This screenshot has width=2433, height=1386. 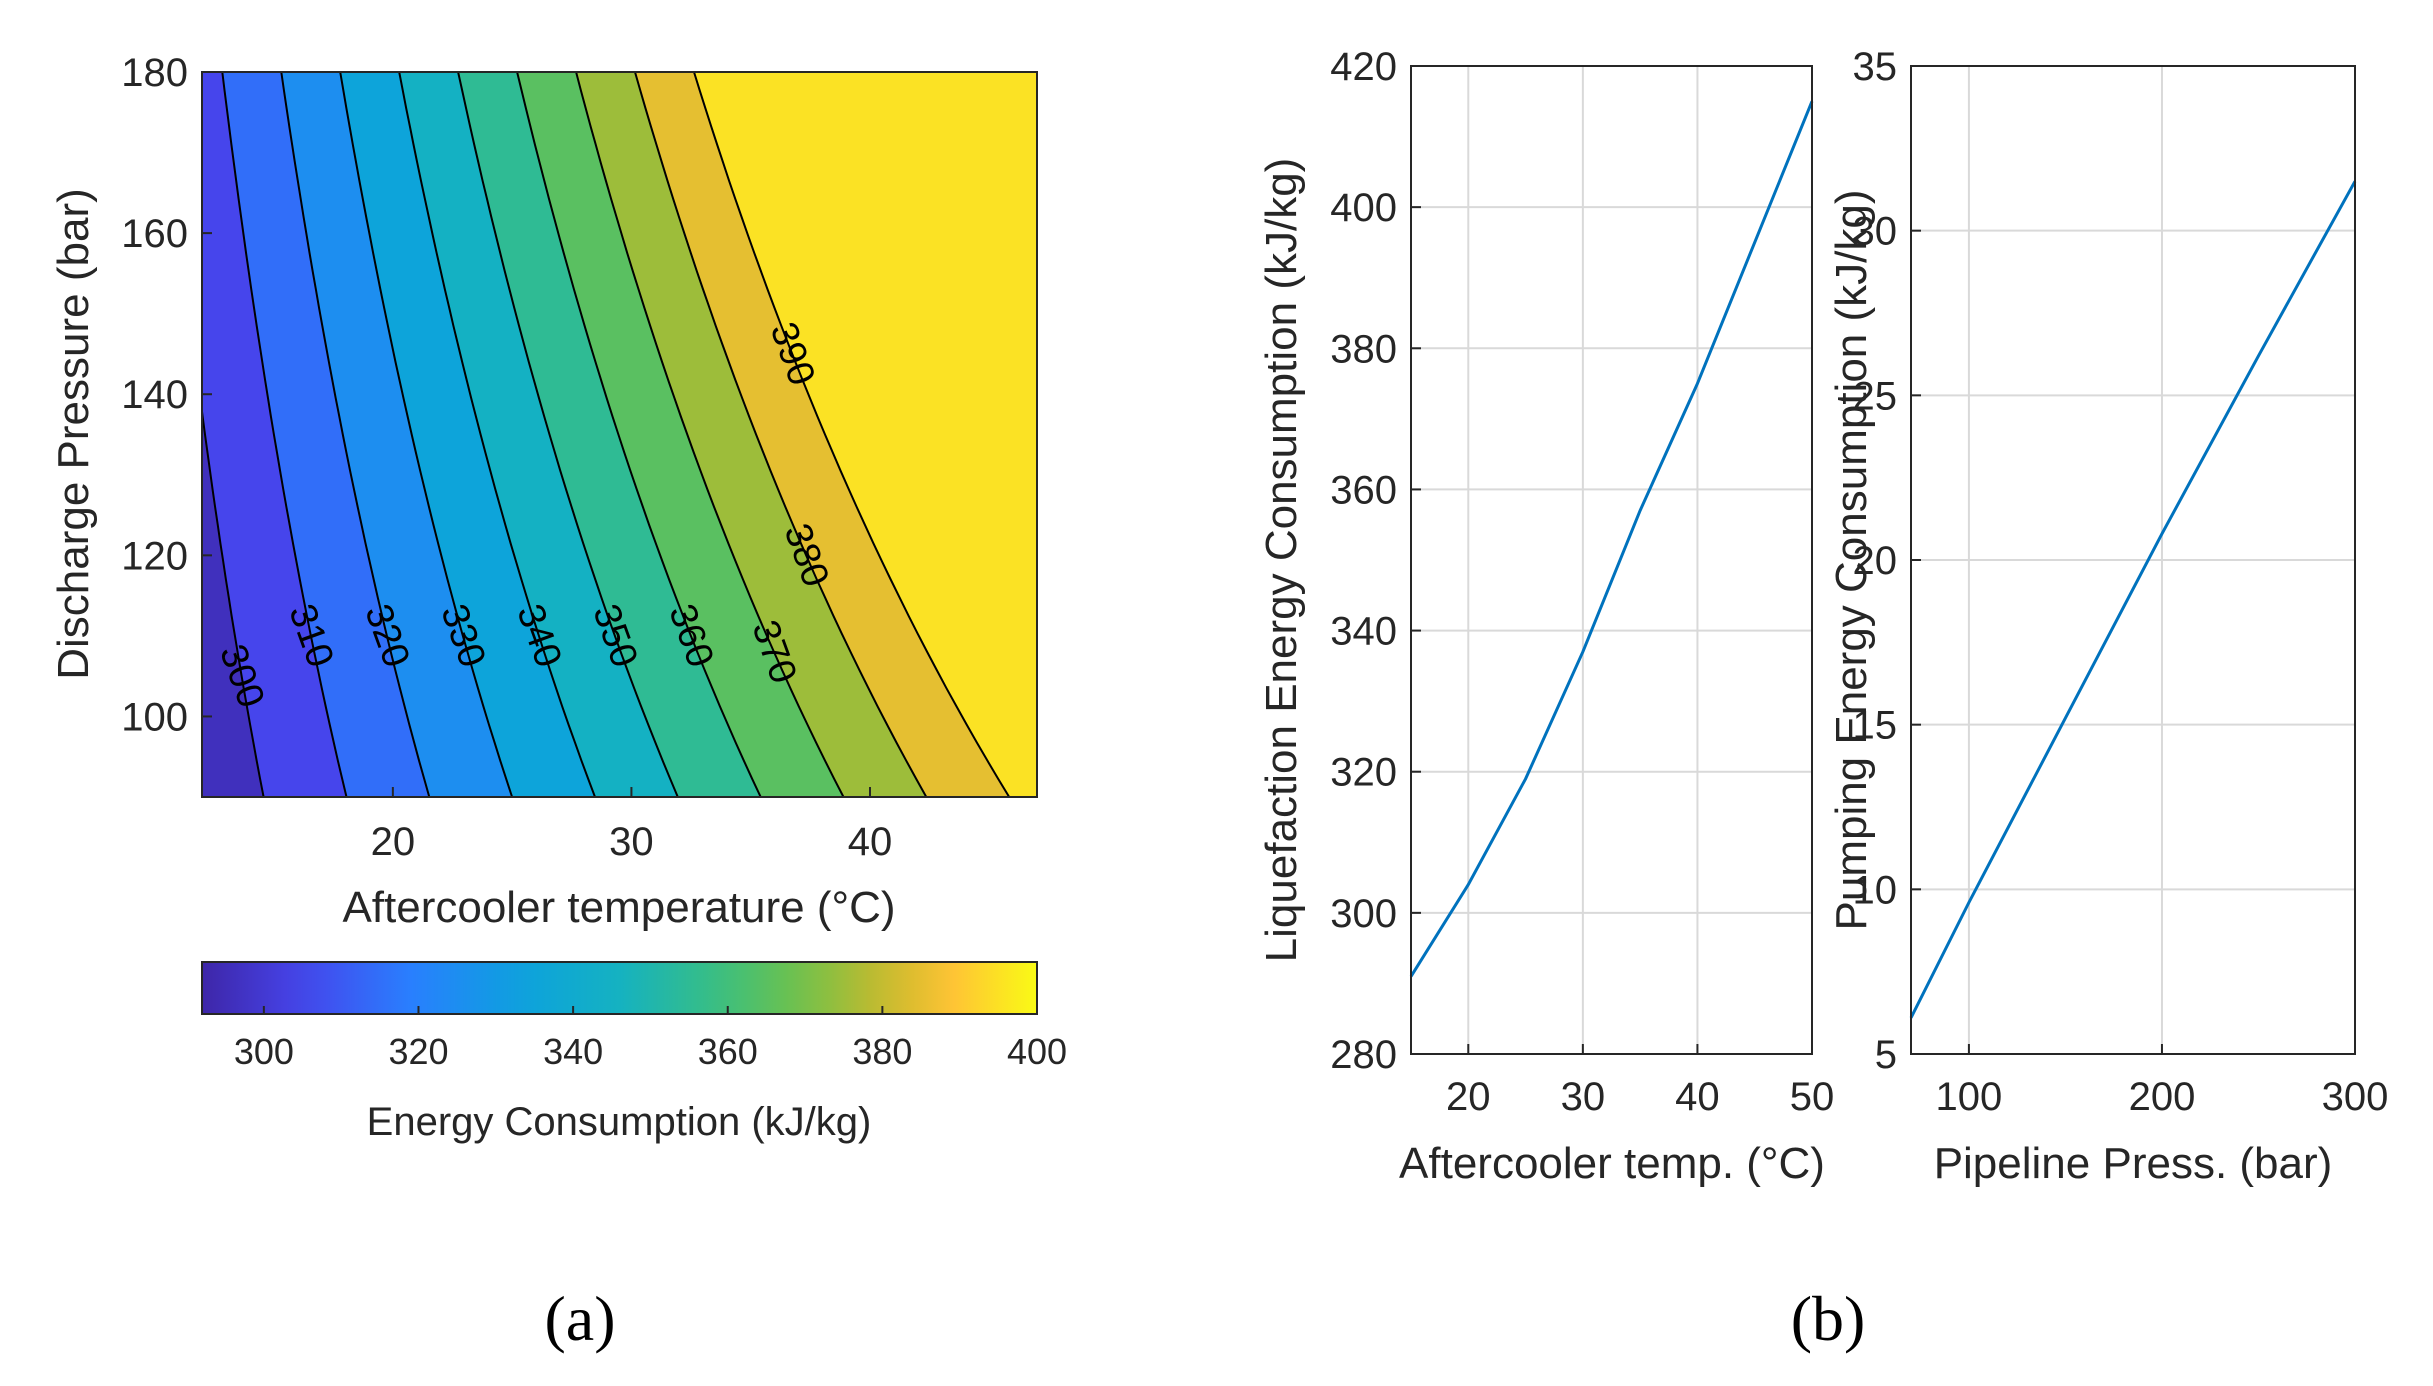 I want to click on y-tick-label: 5, so click(x=1886, y=1055).